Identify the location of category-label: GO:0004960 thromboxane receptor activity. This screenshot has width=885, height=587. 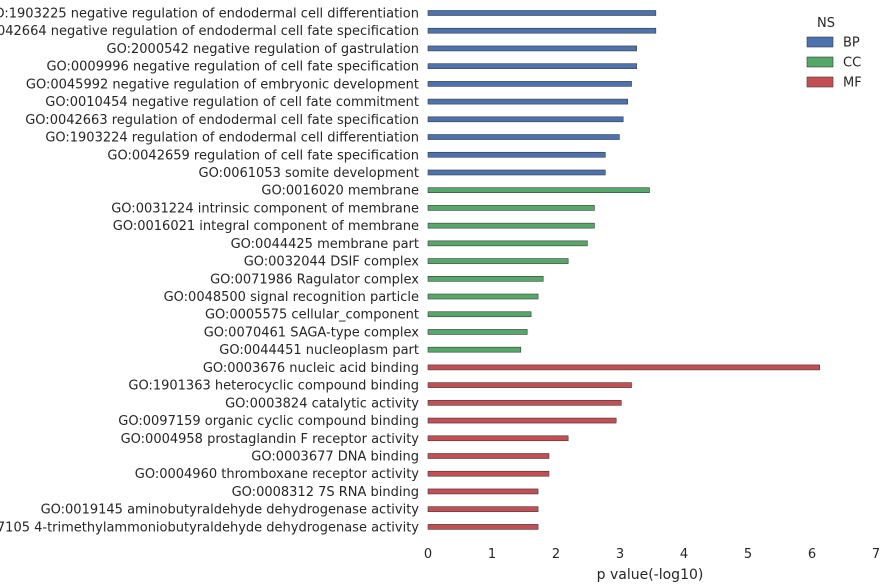
(277, 474).